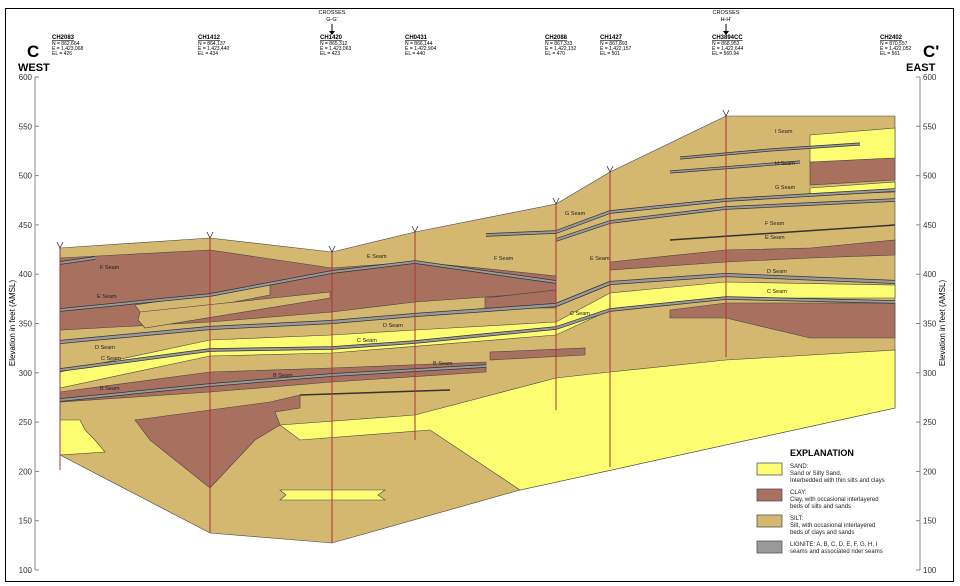 This screenshot has height=586, width=960. What do you see at coordinates (217, 441) in the screenshot?
I see `clay-wedge` at bounding box center [217, 441].